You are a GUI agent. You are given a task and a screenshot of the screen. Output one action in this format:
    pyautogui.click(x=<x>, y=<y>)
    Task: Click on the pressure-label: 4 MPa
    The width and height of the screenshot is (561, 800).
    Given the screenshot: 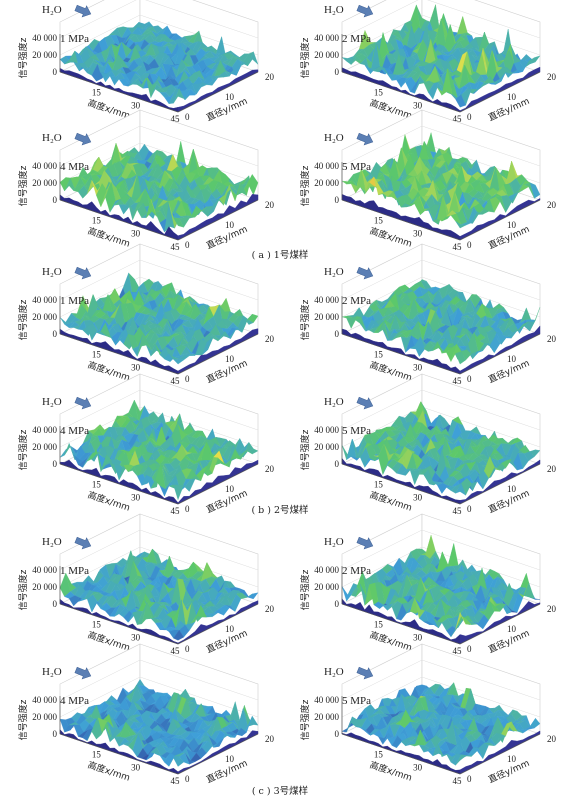 What is the action you would take?
    pyautogui.click(x=74, y=431)
    